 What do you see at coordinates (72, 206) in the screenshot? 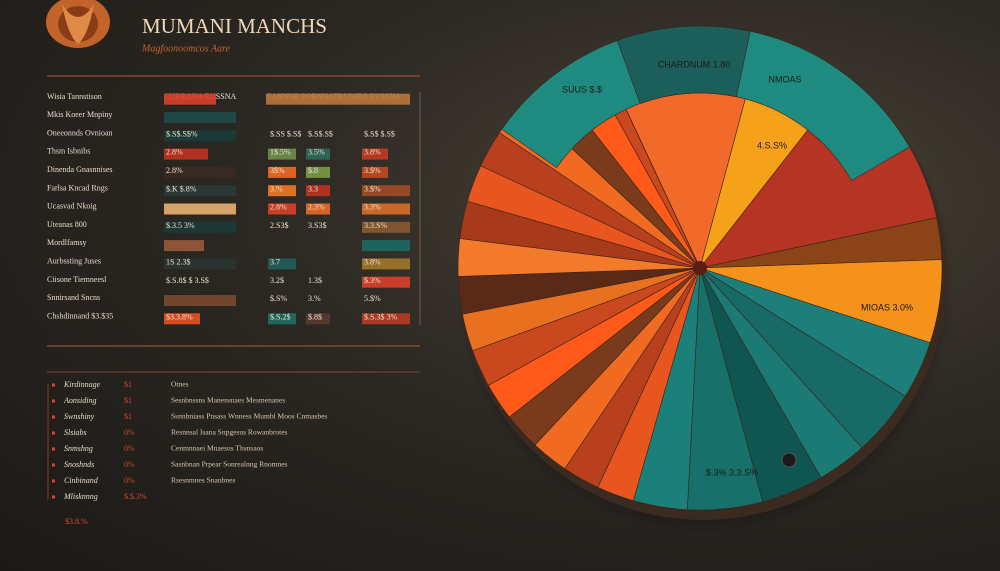
I see `row-label: Ucasvad Nkoig` at bounding box center [72, 206].